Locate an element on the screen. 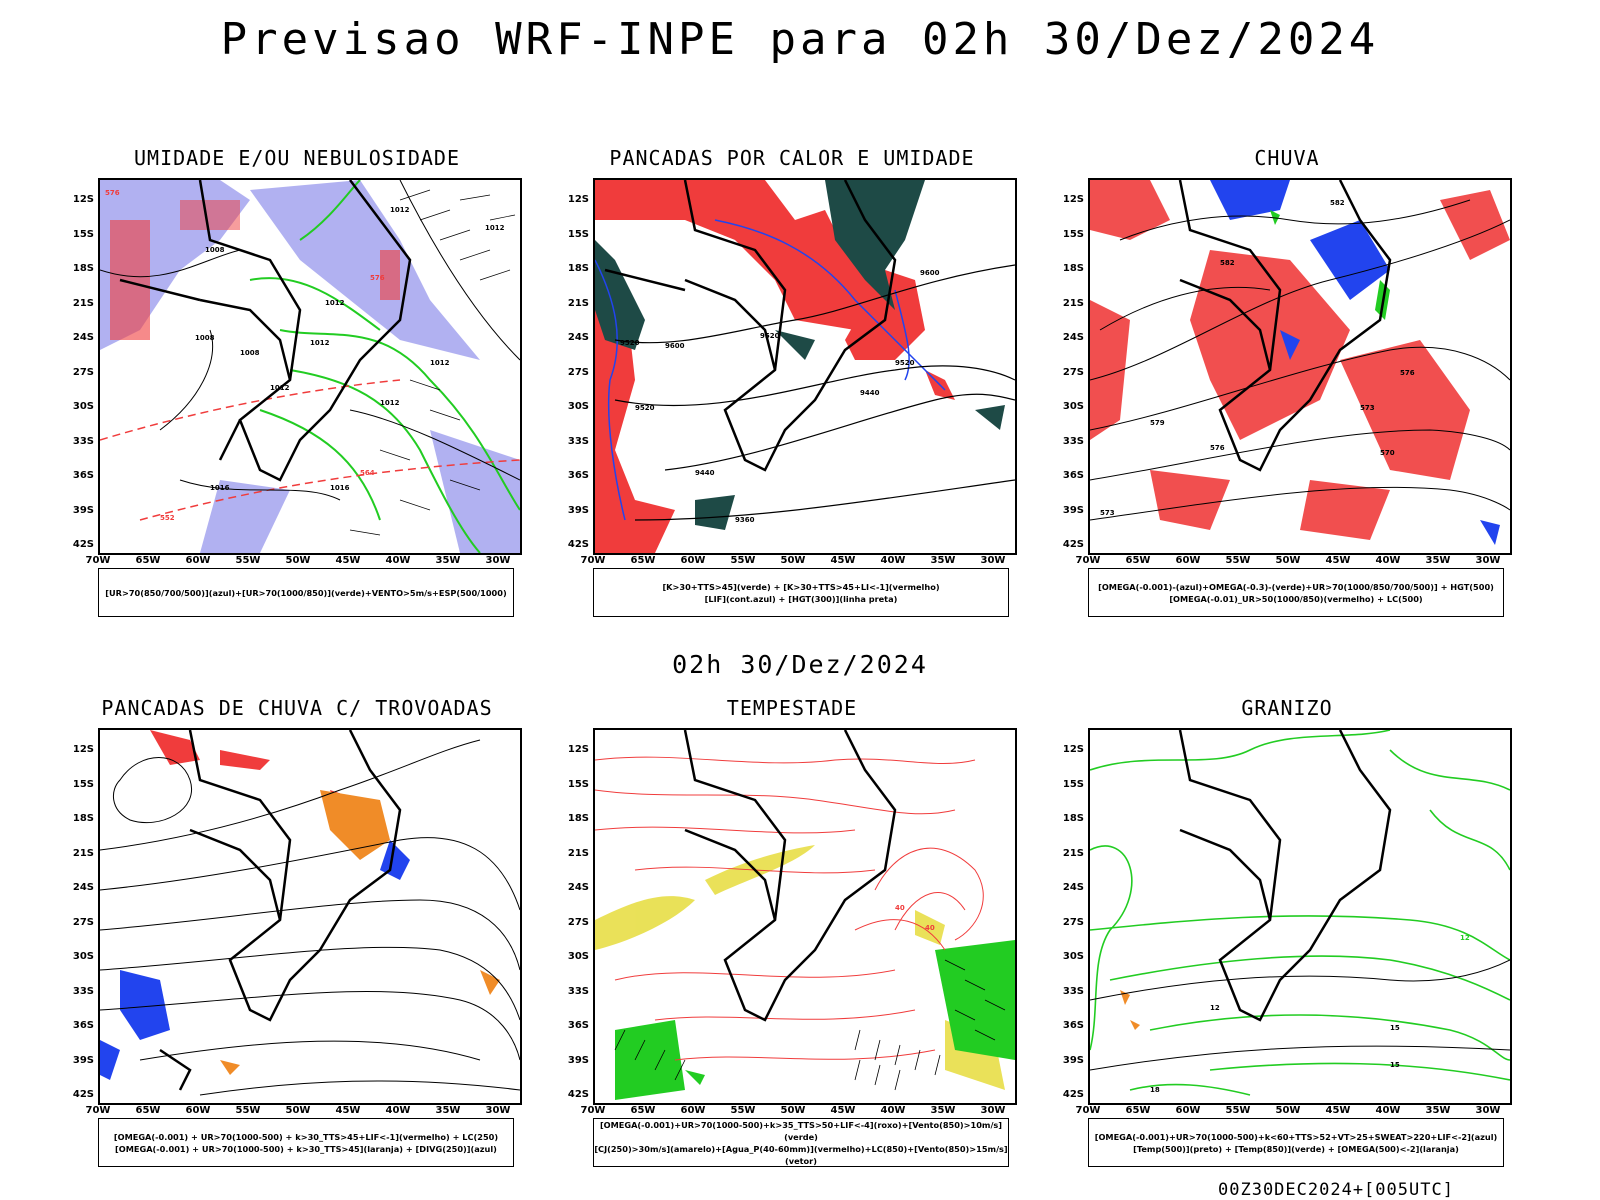 The height and width of the screenshot is (1200, 1600). thickness-label: 552 is located at coordinates (167, 518).